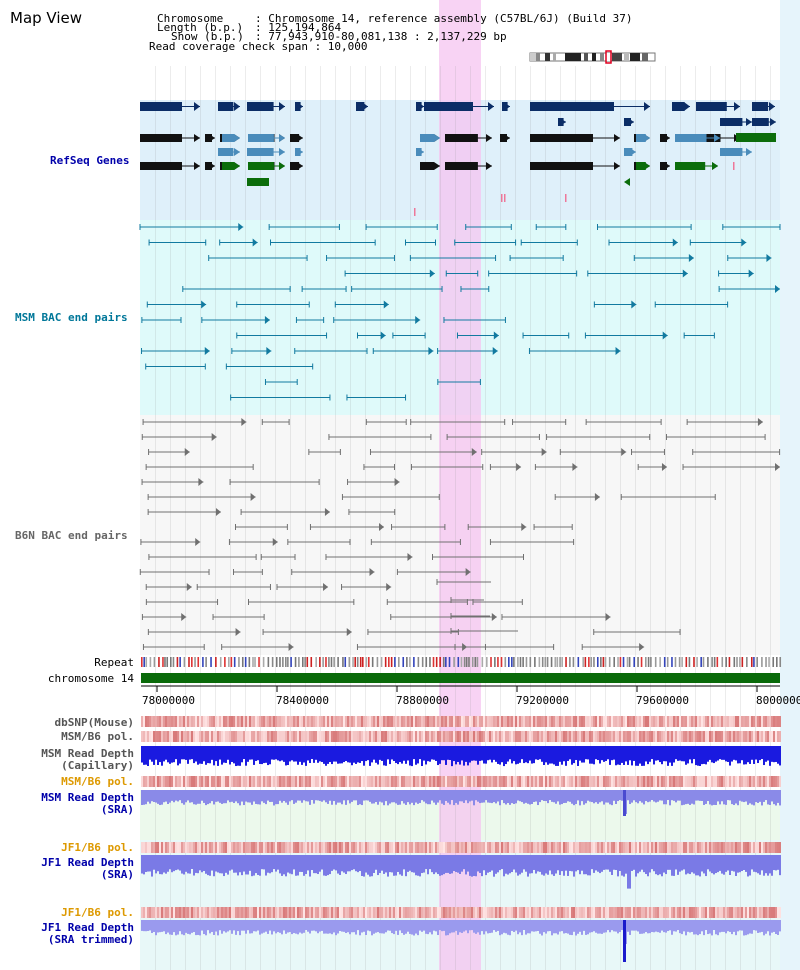  What do you see at coordinates (97, 736) in the screenshot?
I see `msm-b6-pol-label: MSM/B6 pol.` at bounding box center [97, 736].